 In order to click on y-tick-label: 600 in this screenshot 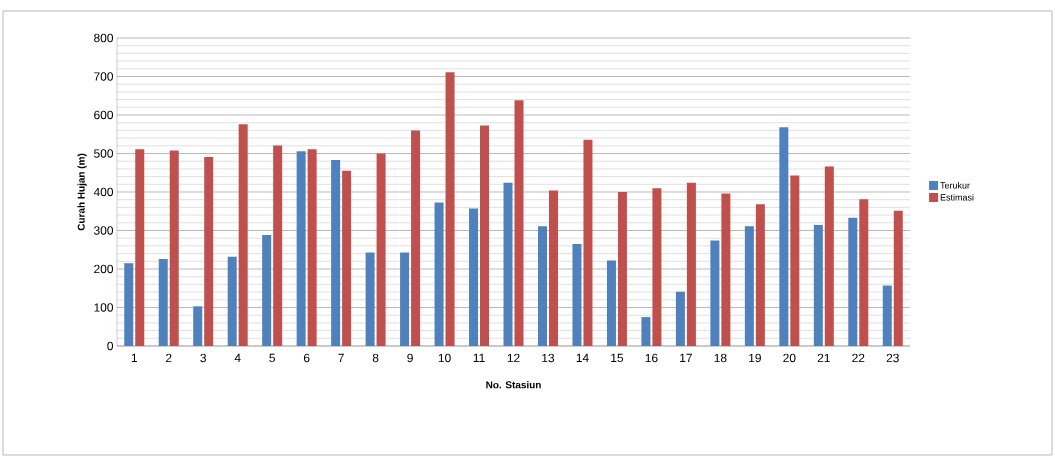, I will do `click(104, 115)`.